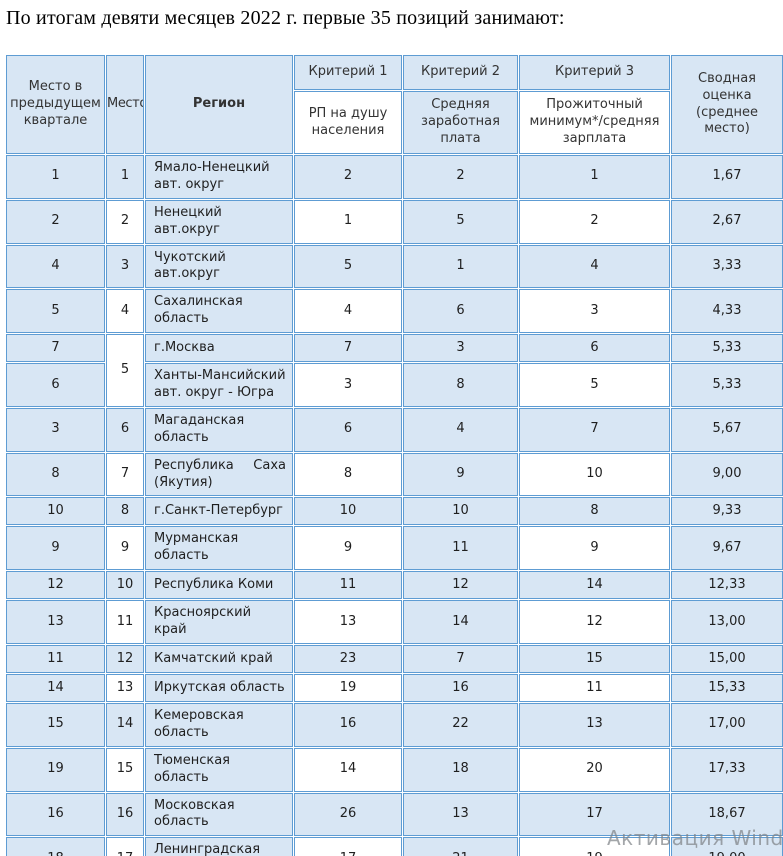 This screenshot has width=783, height=856. I want to click on table-row: 2 2 Ненецкий авт.округ 1 5 2 2,67, so click(394, 221).